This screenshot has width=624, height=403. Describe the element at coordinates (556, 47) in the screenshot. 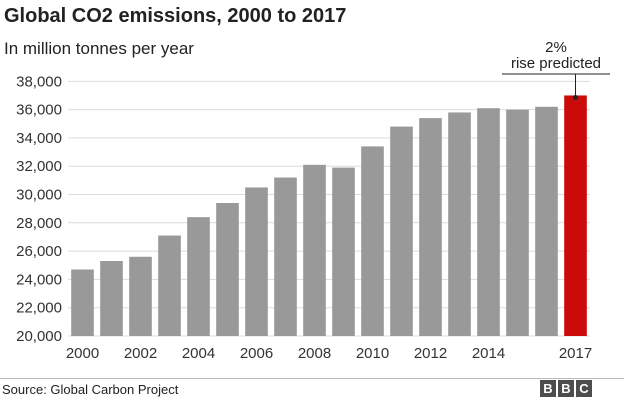

I see `annotation-text: 2%` at that location.